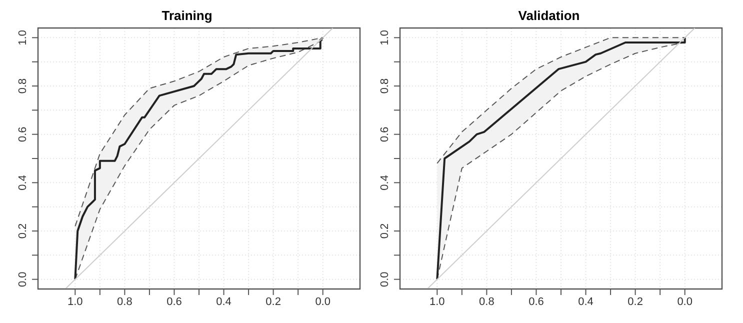 Image resolution: width=743 pixels, height=323 pixels. I want to click on chart-title: Validation, so click(549, 16).